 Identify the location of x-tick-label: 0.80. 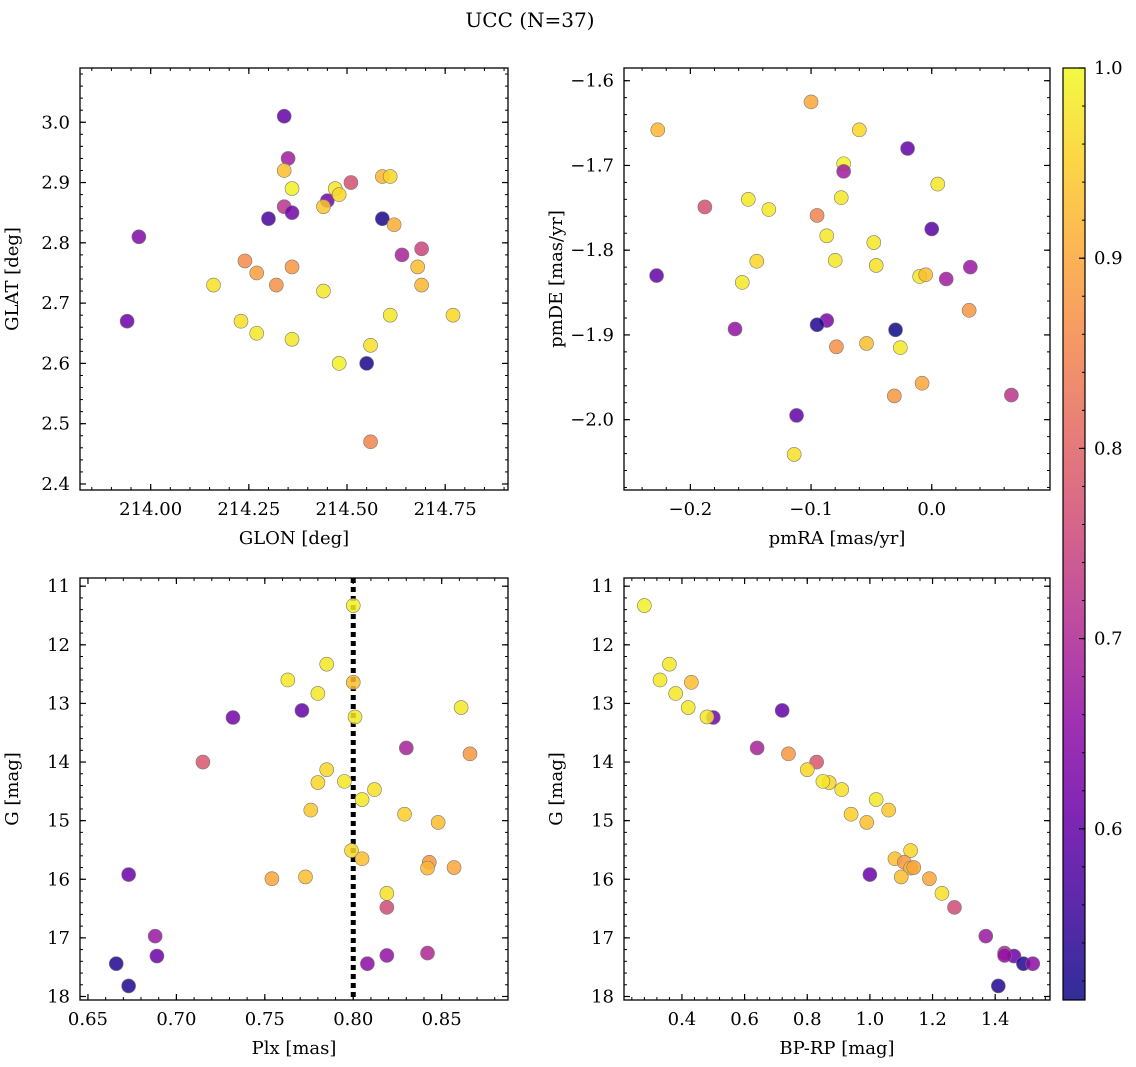
(353, 1019).